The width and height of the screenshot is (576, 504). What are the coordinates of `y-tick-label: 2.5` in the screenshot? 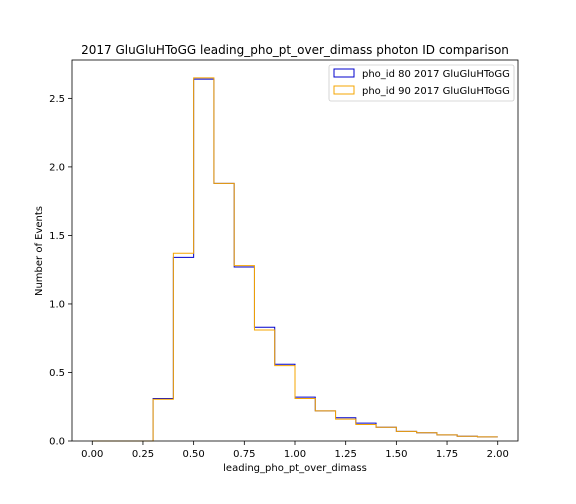 It's located at (57, 99).